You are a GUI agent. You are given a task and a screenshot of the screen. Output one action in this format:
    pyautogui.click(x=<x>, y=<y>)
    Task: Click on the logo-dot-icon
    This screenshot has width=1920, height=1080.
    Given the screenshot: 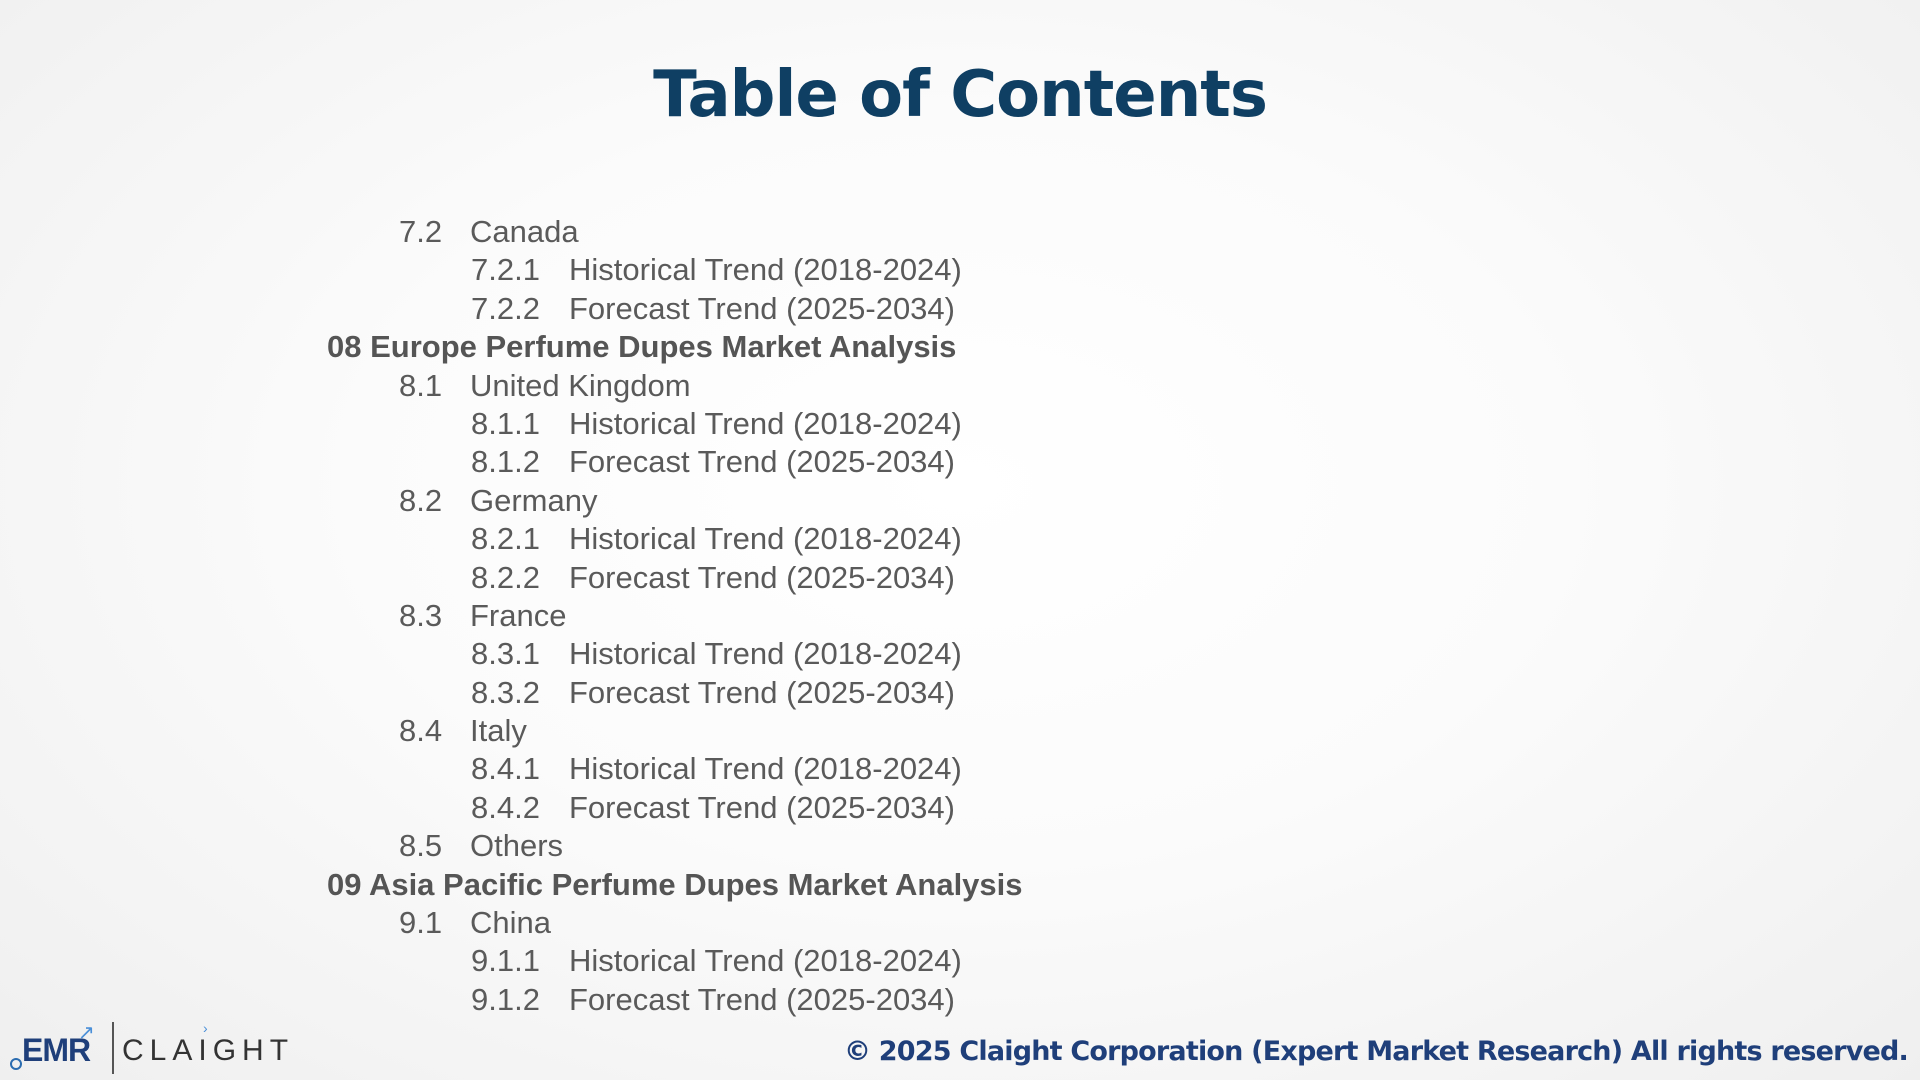 What is the action you would take?
    pyautogui.click(x=16, y=1064)
    